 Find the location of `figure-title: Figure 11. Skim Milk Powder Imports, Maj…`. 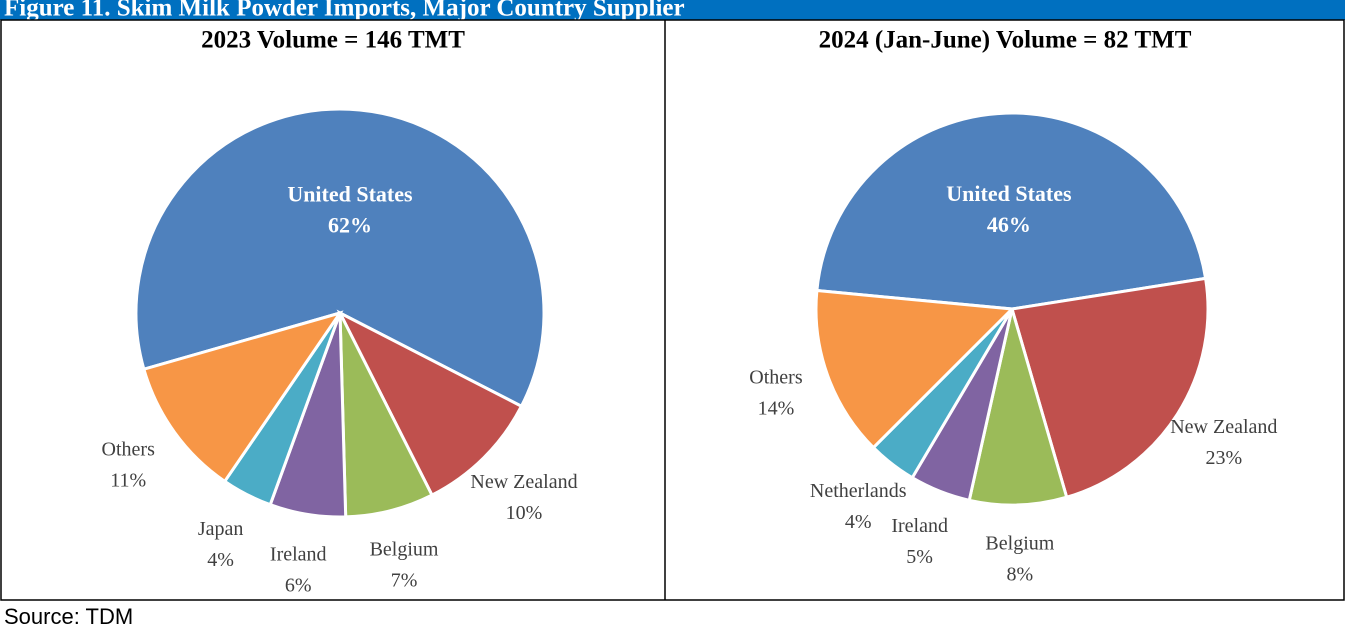

figure-title: Figure 11. Skim Milk Powder Imports, Maj… is located at coordinates (344, 11).